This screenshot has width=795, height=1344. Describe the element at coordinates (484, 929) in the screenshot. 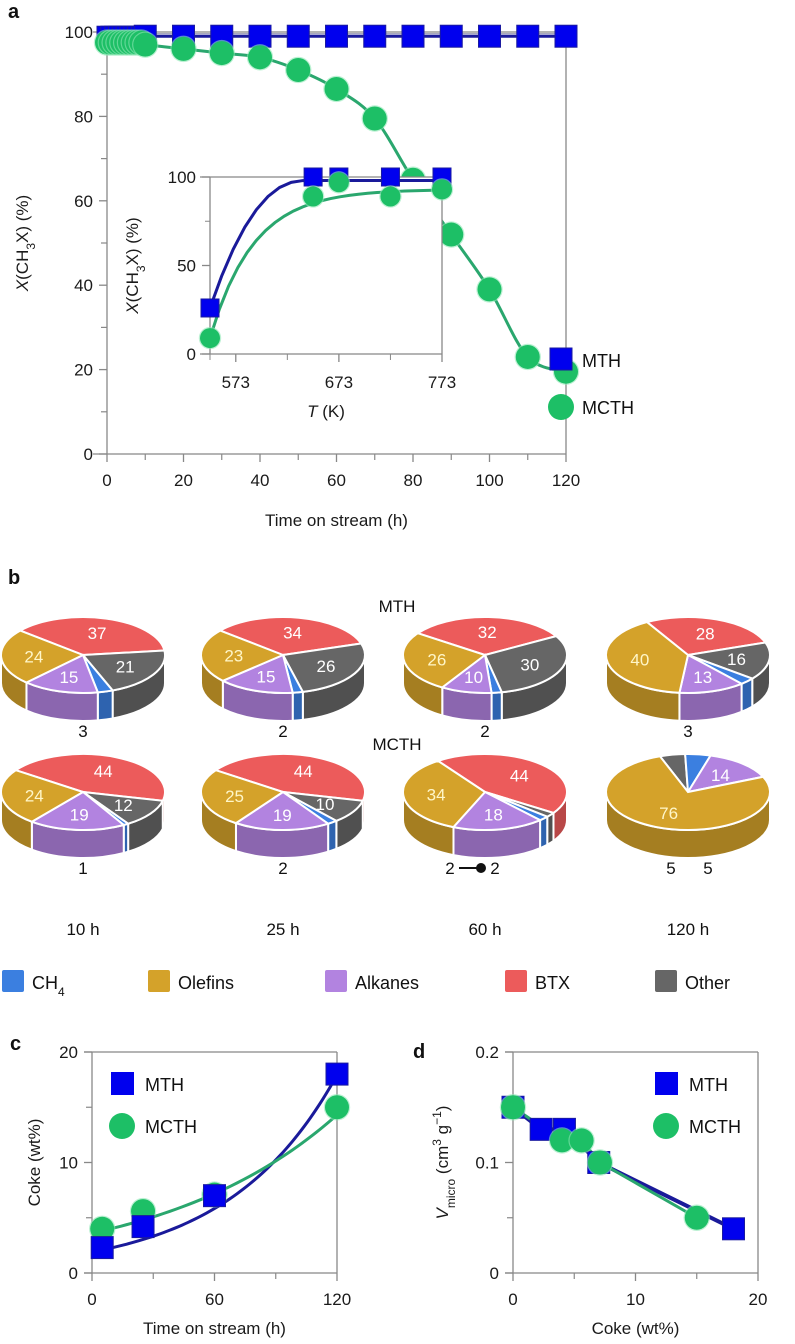

I see `time-label: 60 h` at that location.